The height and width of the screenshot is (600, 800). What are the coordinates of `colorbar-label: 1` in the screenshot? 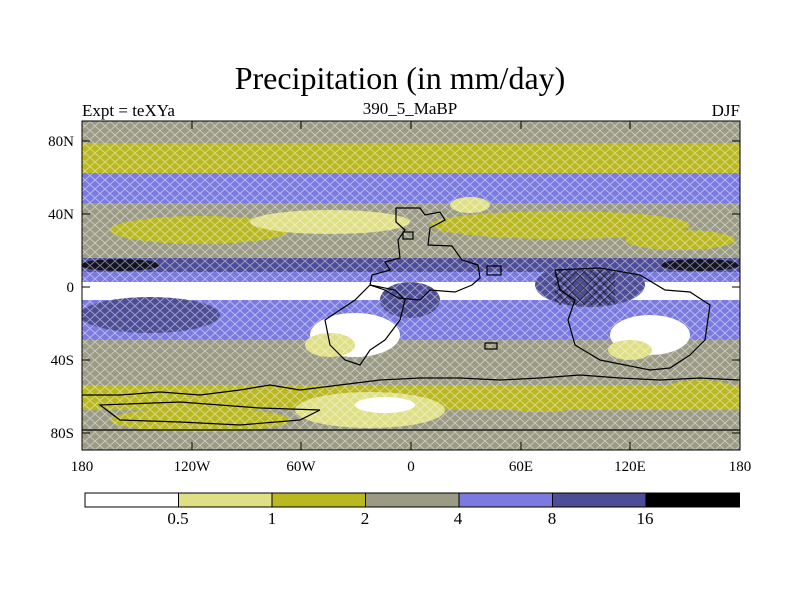 It's located at (272, 518).